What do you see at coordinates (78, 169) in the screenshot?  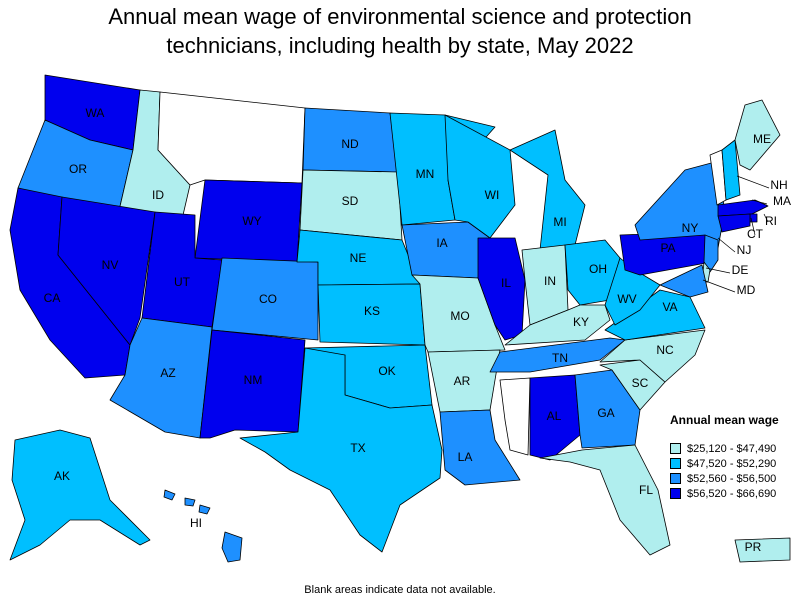 I see `state-label-or: OR` at bounding box center [78, 169].